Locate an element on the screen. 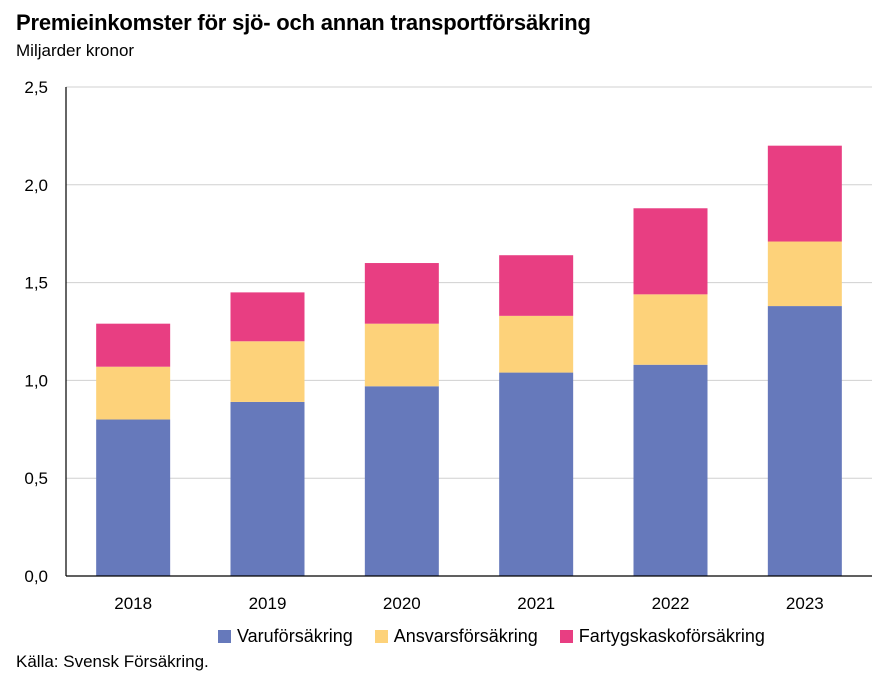 The height and width of the screenshot is (688, 886). x-tick-label: 2021 is located at coordinates (536, 603).